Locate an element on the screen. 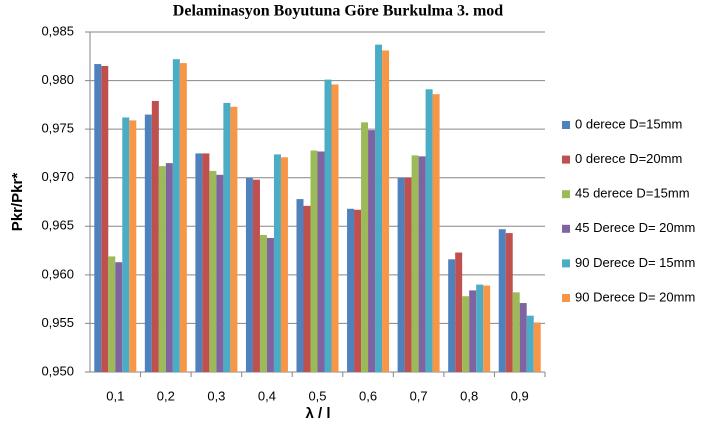  y-axis-label: Pkr/Pkr* is located at coordinates (17, 202).